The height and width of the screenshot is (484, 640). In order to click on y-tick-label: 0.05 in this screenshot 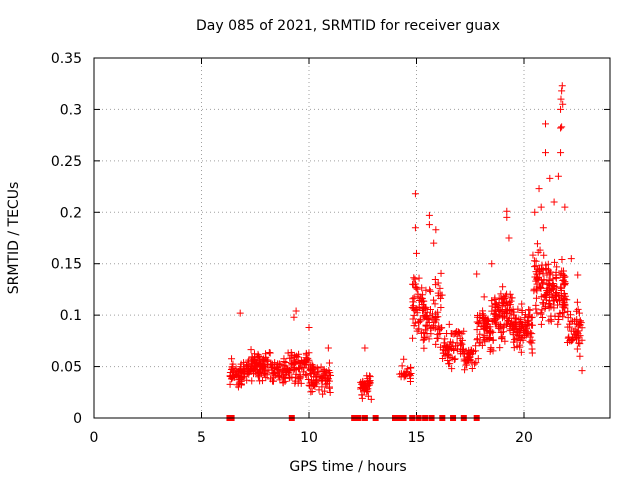, I will do `click(66, 368)`.